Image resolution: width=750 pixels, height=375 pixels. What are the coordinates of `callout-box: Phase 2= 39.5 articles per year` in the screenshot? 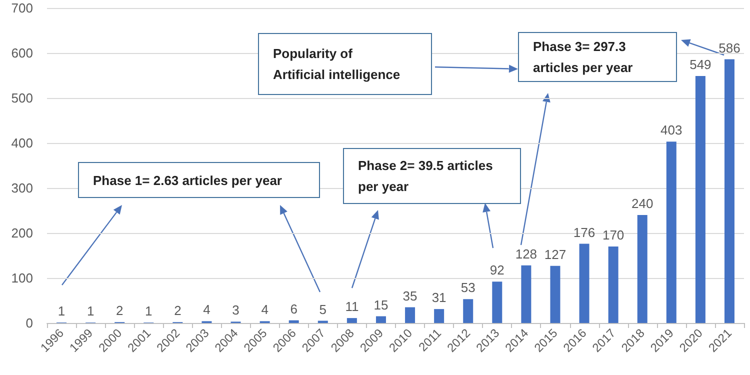 It's located at (432, 176).